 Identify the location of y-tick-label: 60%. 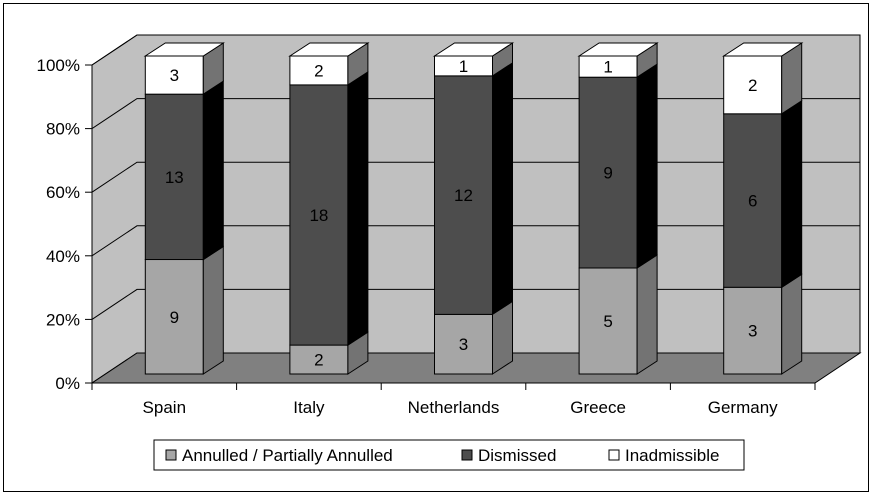
(63, 192).